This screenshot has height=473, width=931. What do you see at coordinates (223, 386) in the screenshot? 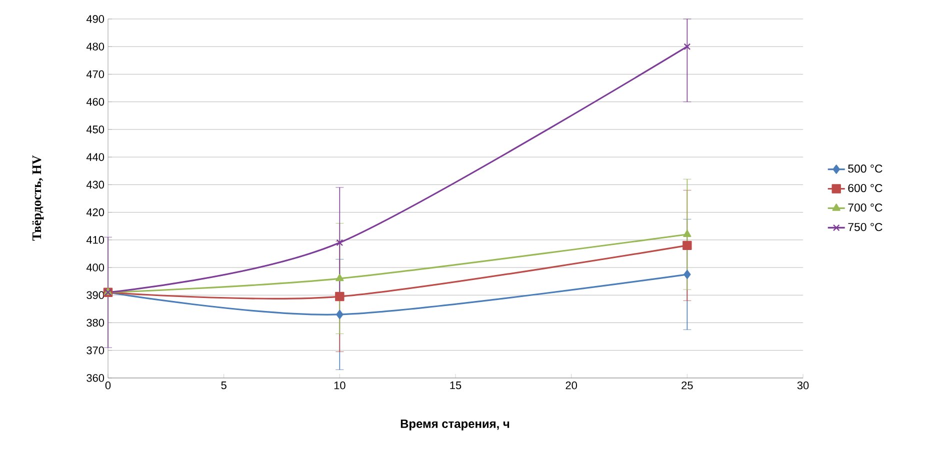
I see `x-tick-label: 5` at bounding box center [223, 386].